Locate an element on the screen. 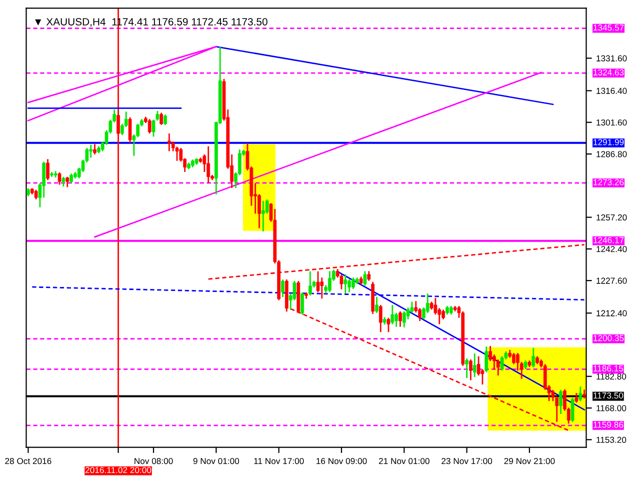 Image resolution: width=640 pixels, height=480 pixels. y-tick-label: 1227.60 is located at coordinates (611, 281).